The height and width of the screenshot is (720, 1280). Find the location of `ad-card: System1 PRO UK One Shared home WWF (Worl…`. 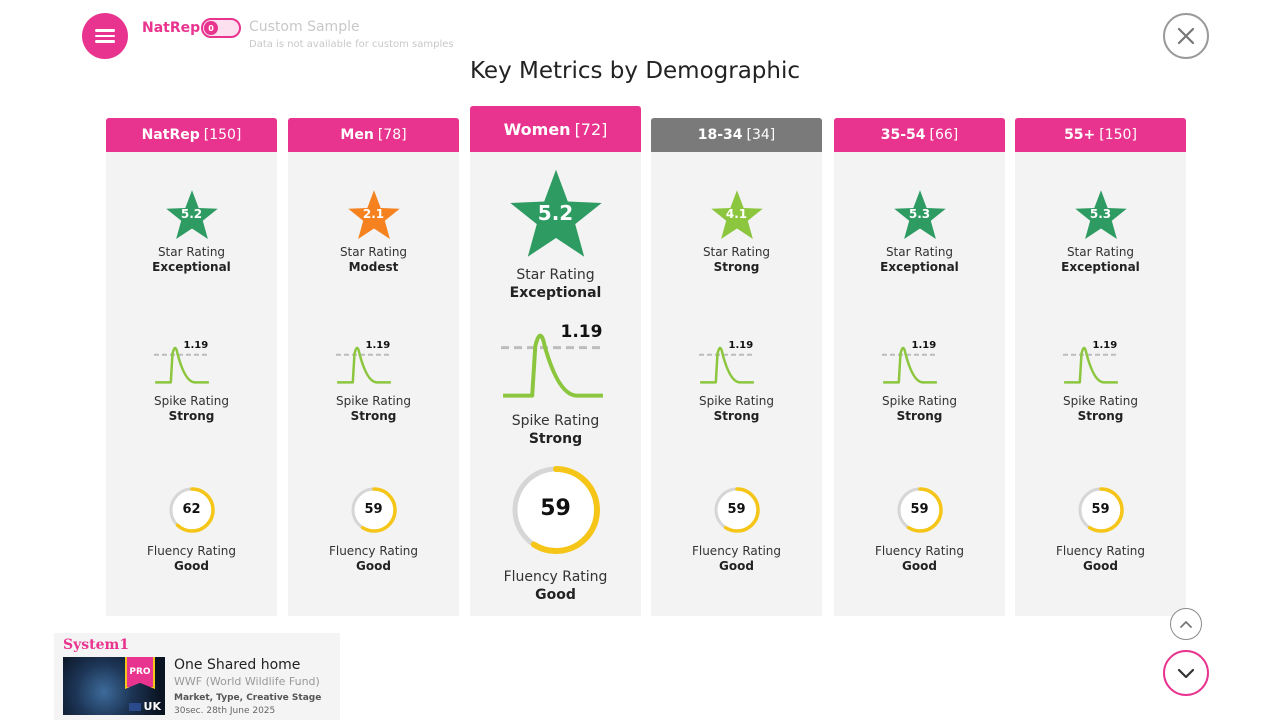

ad-card: System1 PRO UK One Shared home WWF (Worl… is located at coordinates (197, 676).